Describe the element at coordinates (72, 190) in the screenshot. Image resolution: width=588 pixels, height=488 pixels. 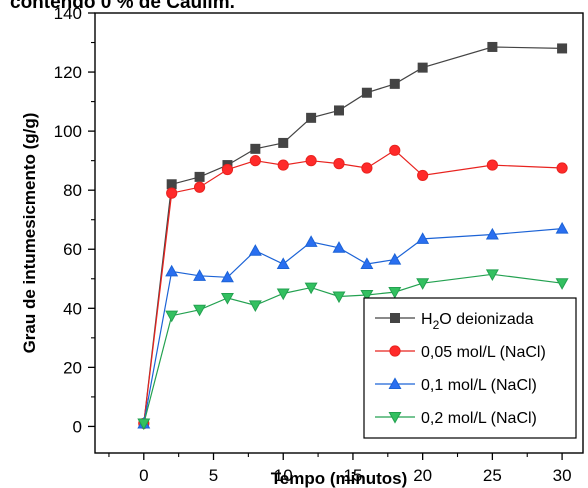
I see `y-tick-label: 80` at that location.